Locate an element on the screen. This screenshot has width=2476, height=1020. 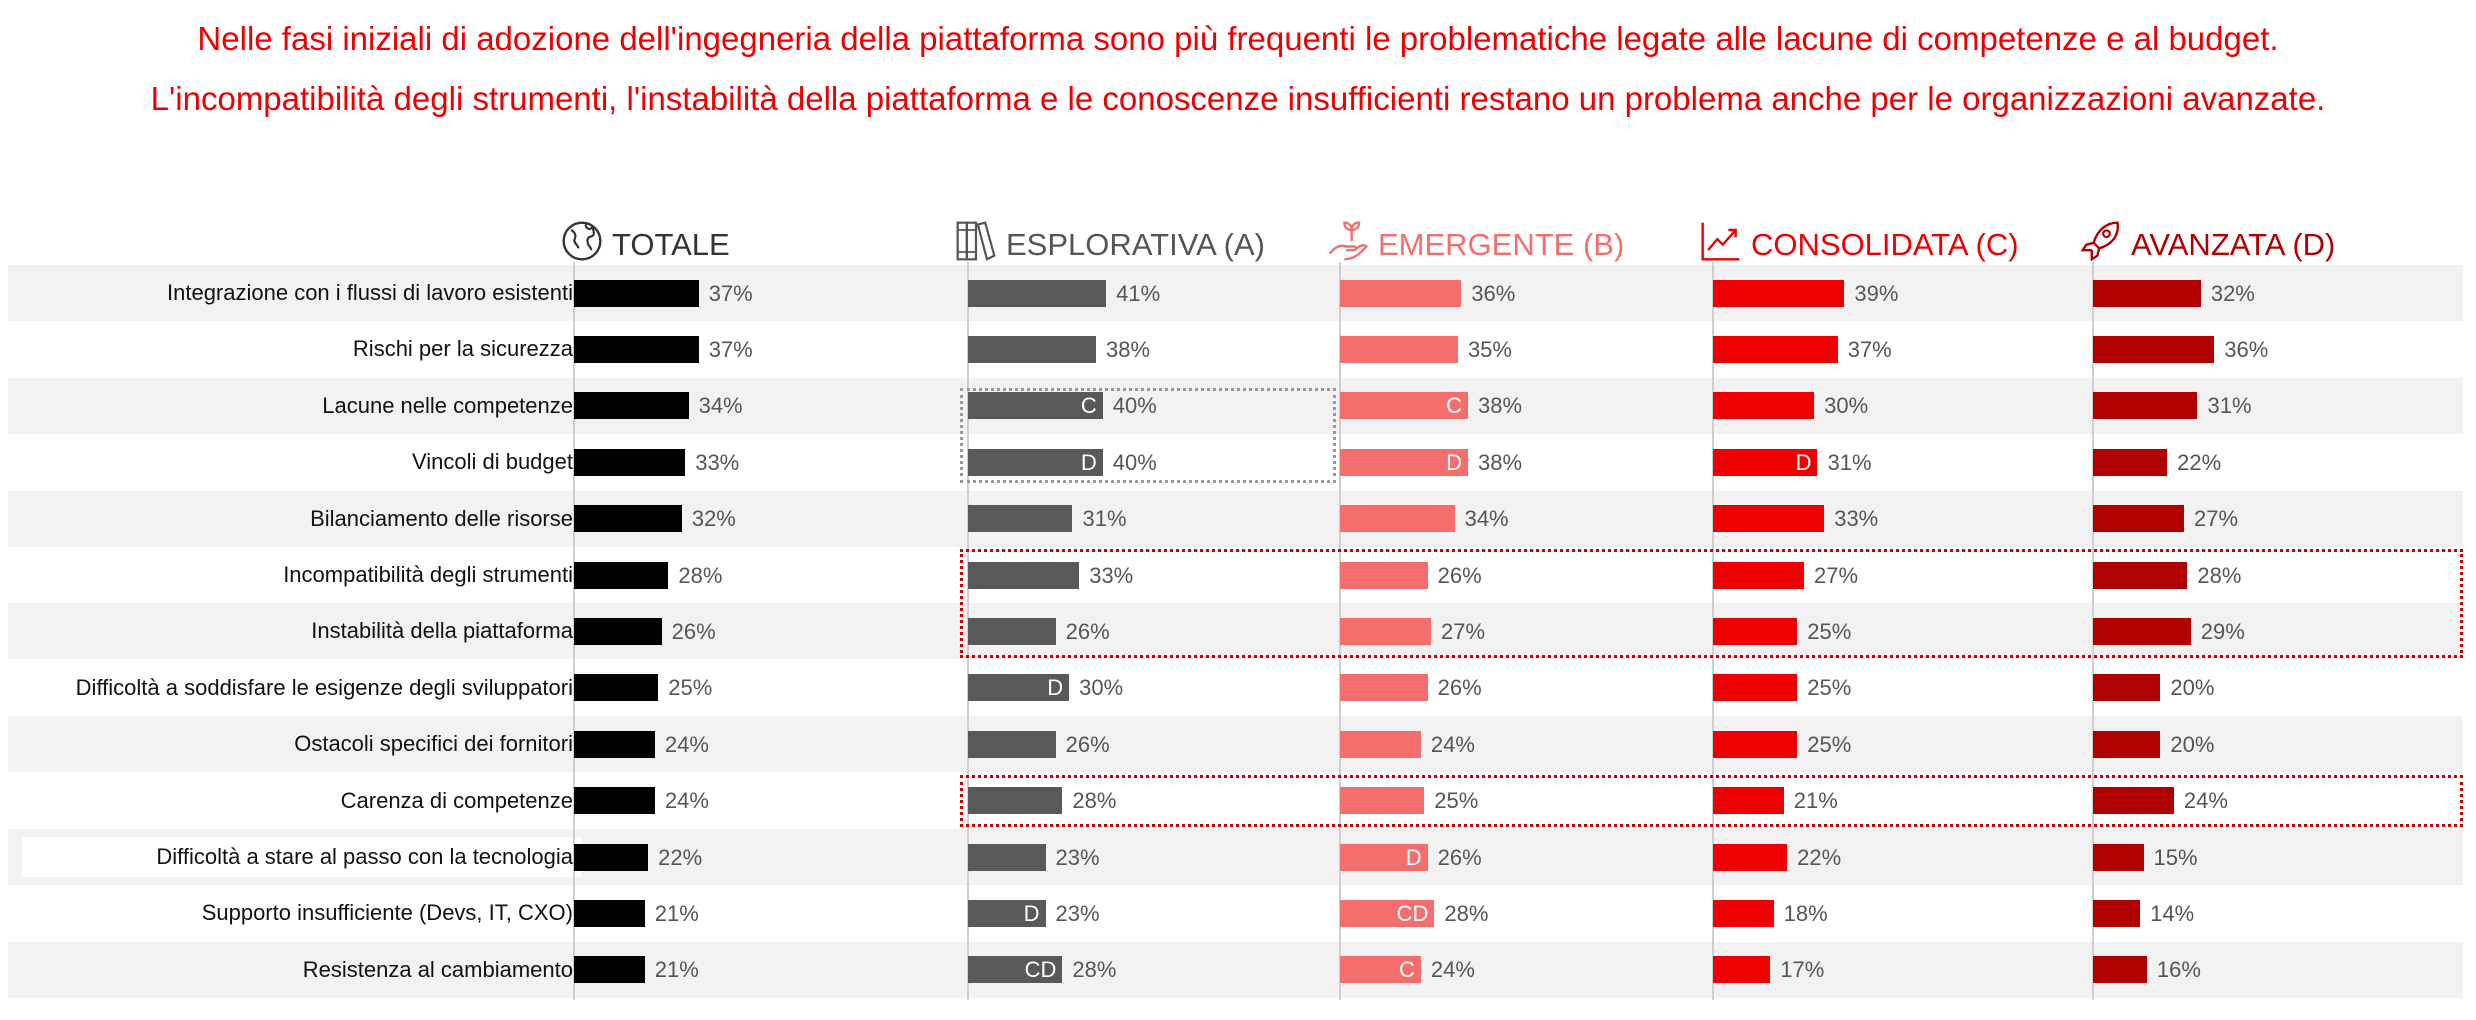
data-label: 21% is located at coordinates (676, 913).